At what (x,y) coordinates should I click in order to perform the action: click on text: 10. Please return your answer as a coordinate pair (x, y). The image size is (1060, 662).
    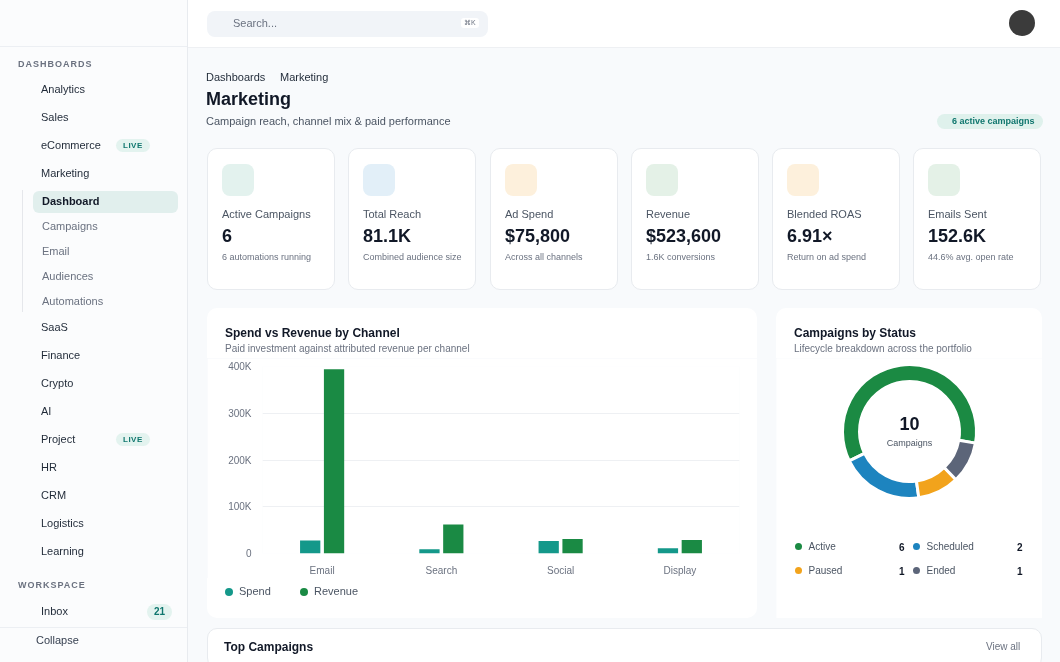
    Looking at the image, I should click on (909, 424).